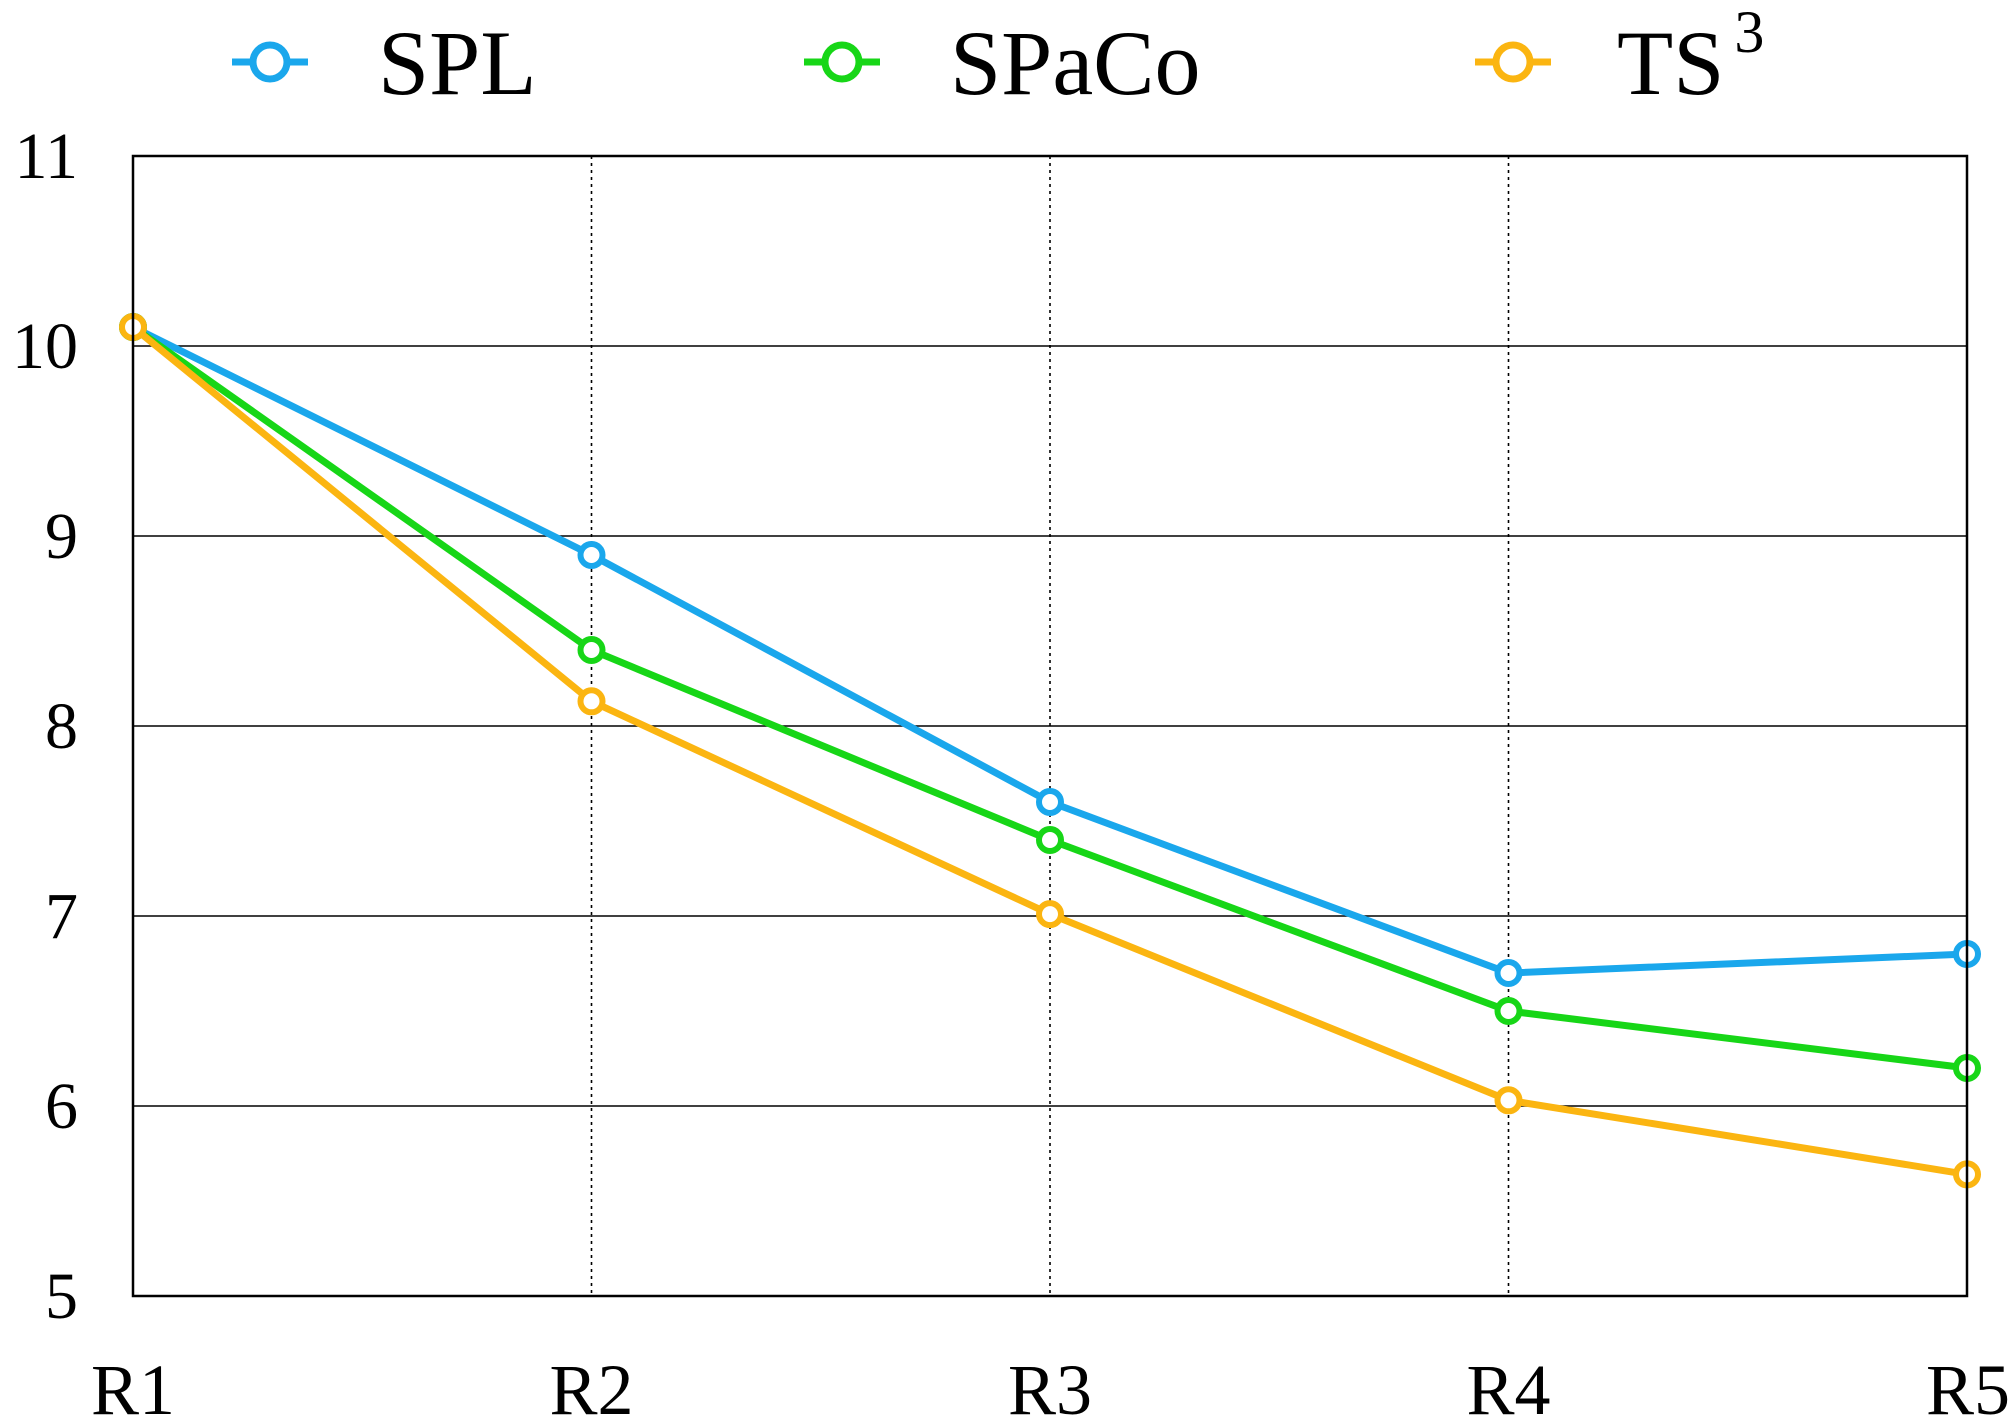 The image size is (2016, 1424). Describe the element at coordinates (61, 916) in the screenshot. I see `y-tick-label: 7` at that location.